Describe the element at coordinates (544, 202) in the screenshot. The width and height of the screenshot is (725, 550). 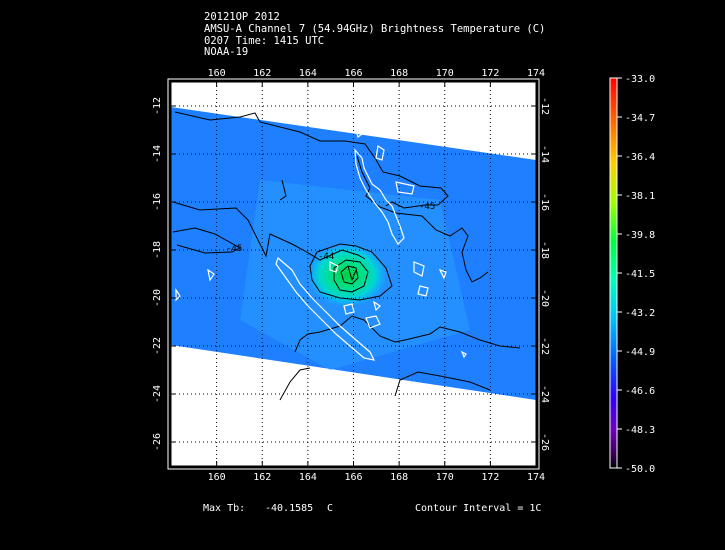
I see `lat-tick-label-right: -16` at that location.